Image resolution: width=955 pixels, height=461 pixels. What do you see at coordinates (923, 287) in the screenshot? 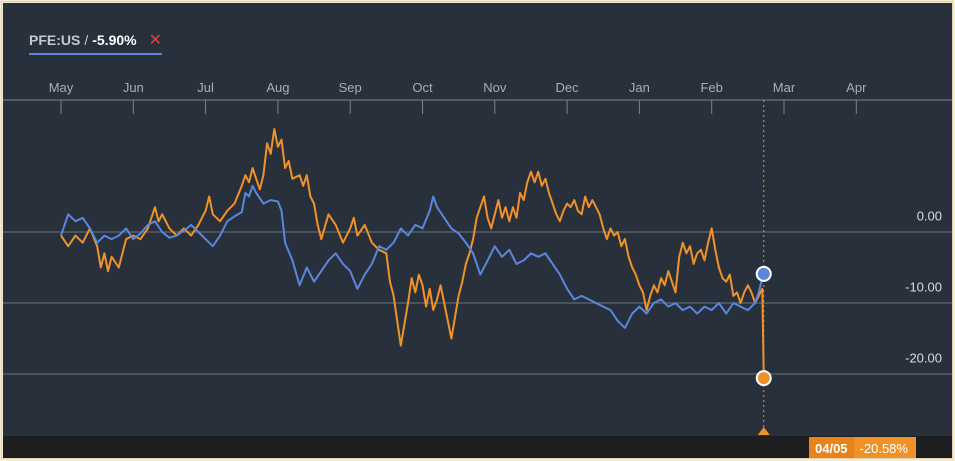
I see `y-tick-label: -10.00` at bounding box center [923, 287].